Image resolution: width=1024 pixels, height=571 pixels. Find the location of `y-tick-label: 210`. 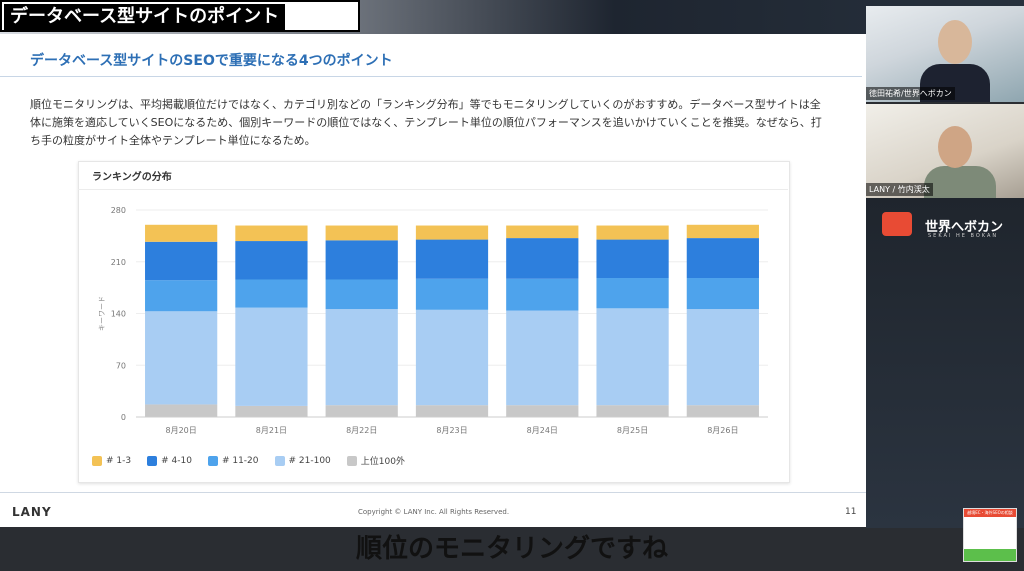

y-tick-label: 210 is located at coordinates (118, 262).